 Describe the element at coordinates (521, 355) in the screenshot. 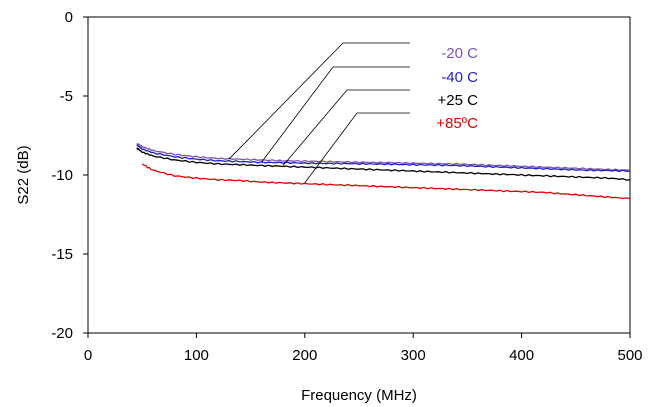

I see `x-tick-label: 400` at that location.